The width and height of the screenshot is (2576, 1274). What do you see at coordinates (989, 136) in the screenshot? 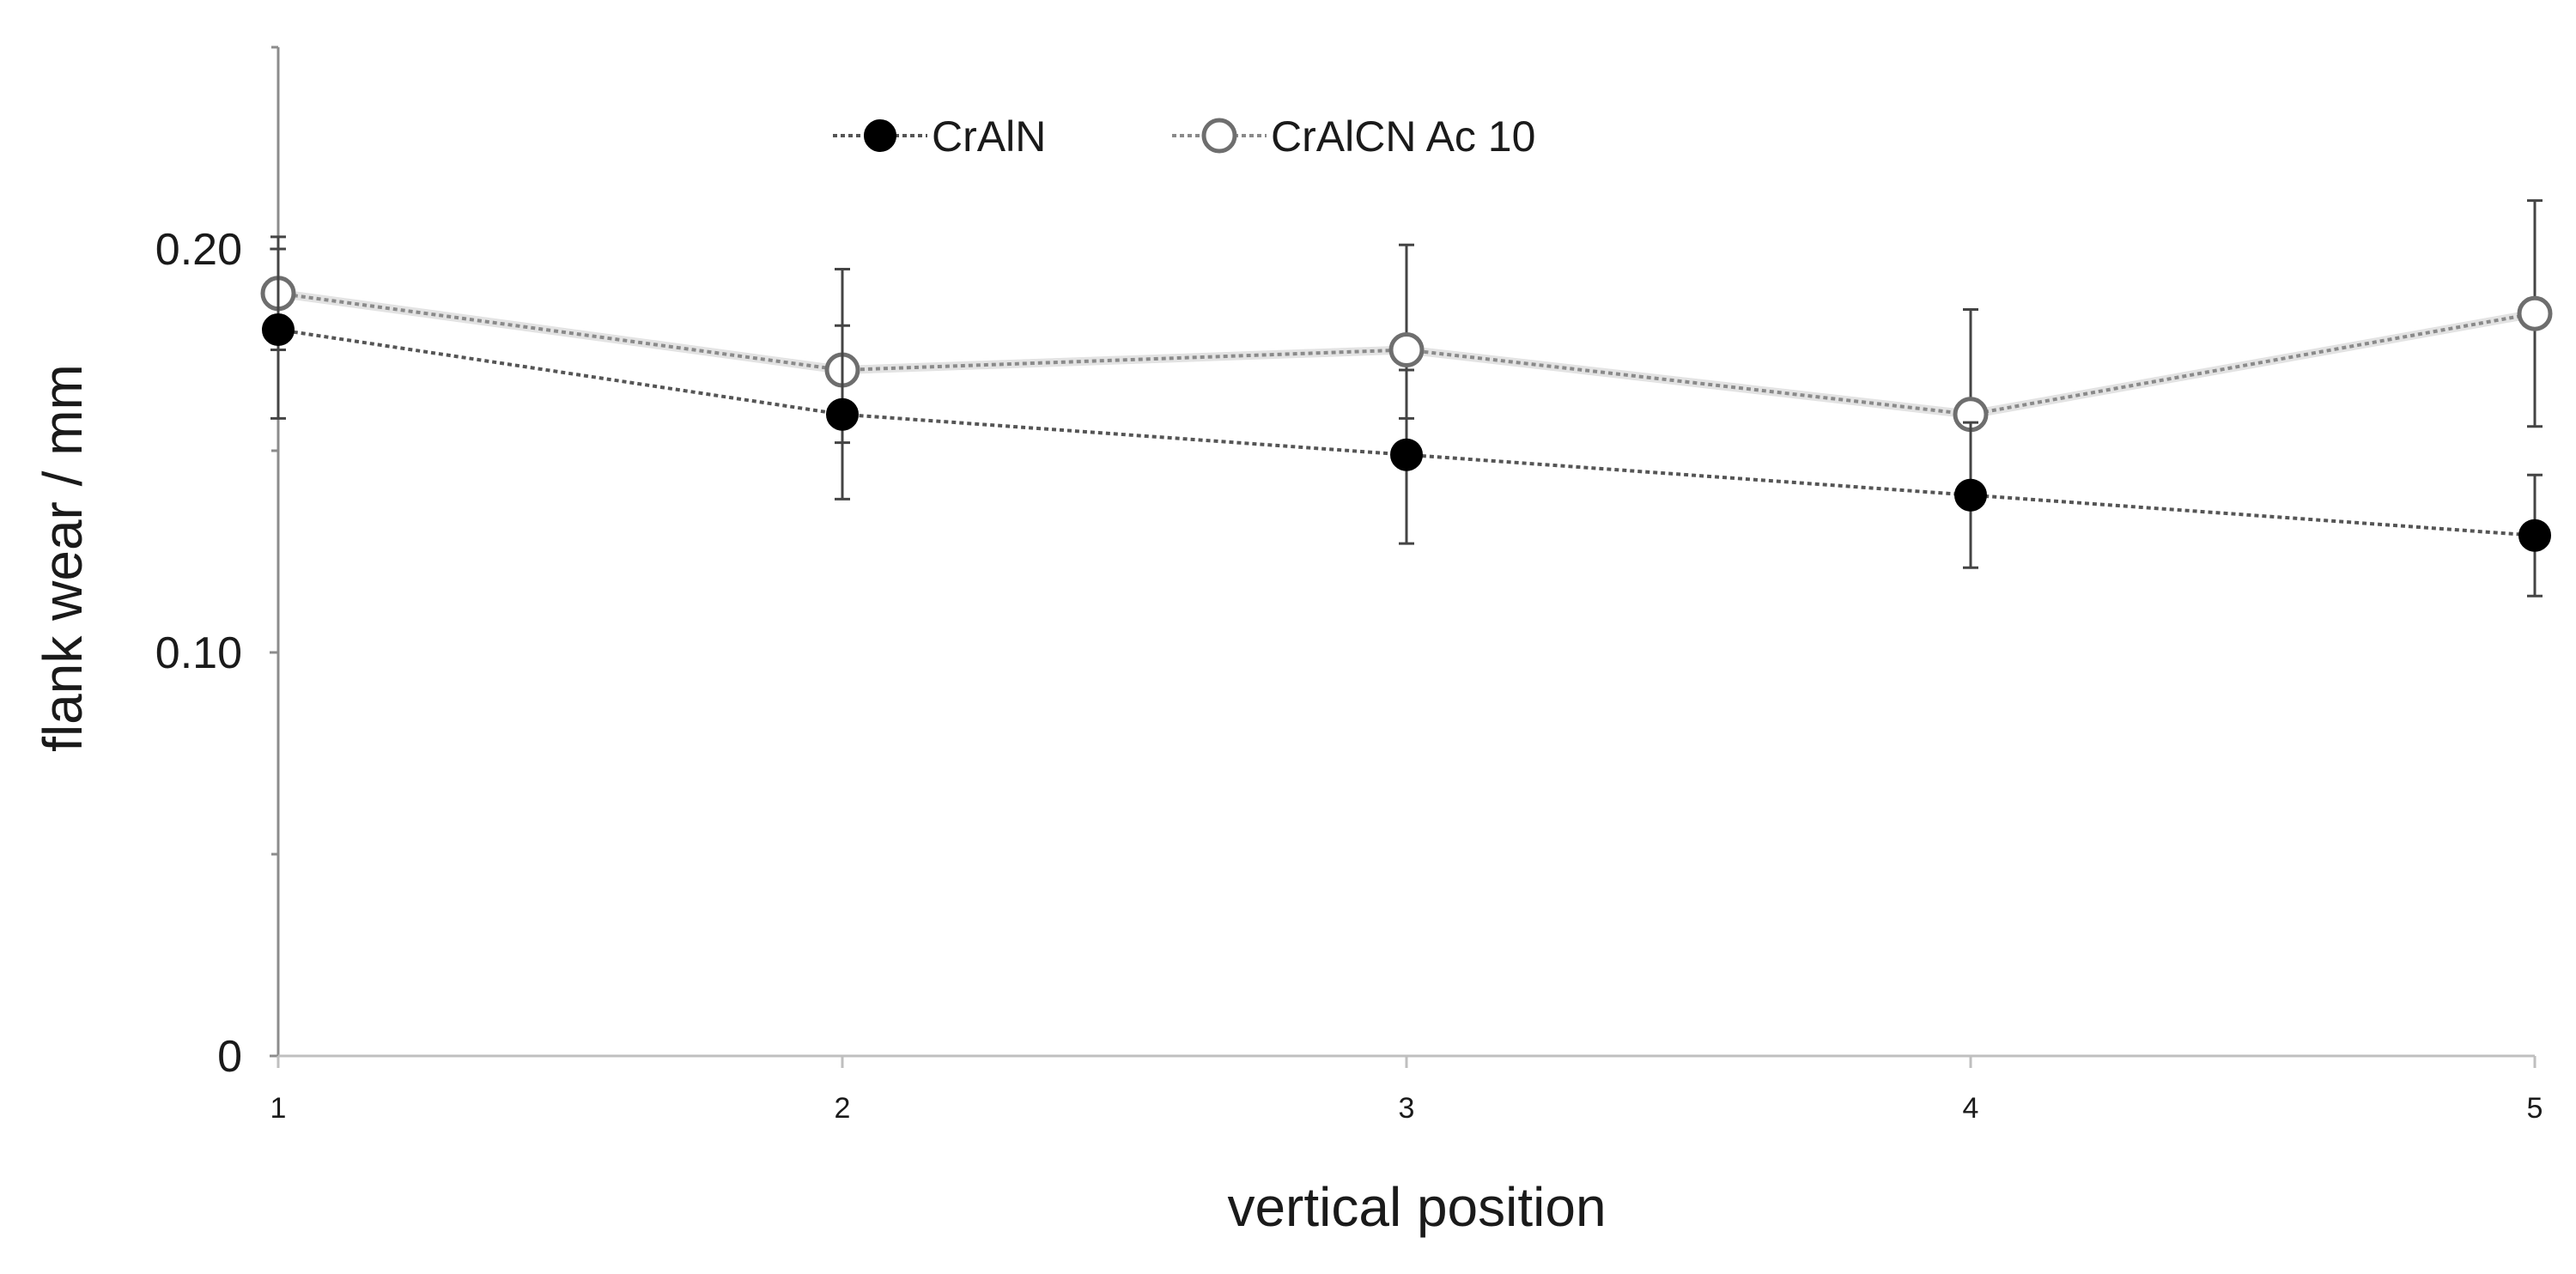
I see `legend-label: CrAlN` at bounding box center [989, 136].